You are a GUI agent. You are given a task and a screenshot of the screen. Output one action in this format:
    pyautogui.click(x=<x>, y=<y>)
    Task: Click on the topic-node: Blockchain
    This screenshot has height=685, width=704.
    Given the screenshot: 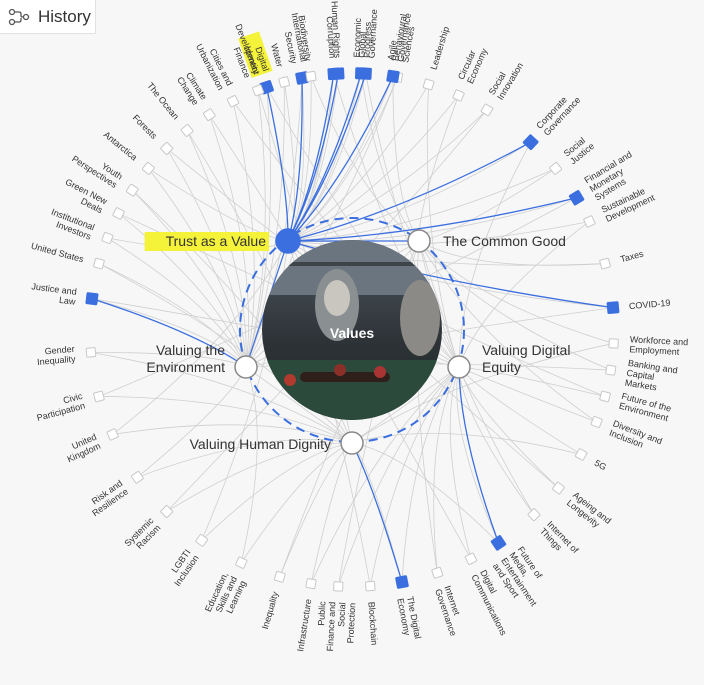 What is the action you would take?
    pyautogui.click(x=372, y=613)
    